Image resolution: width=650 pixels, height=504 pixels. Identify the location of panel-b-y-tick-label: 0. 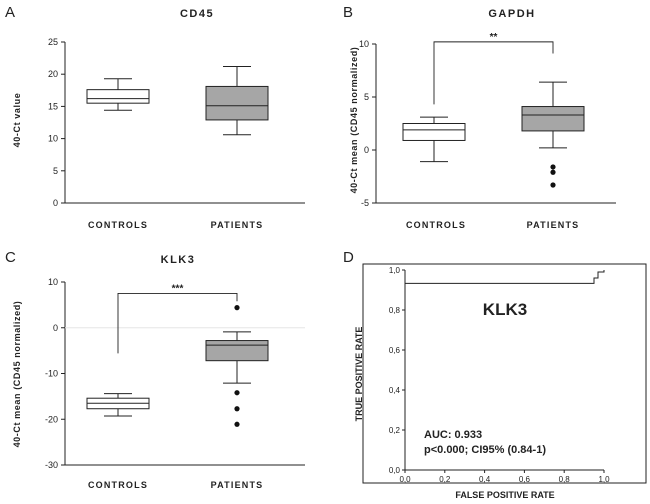
(366, 150).